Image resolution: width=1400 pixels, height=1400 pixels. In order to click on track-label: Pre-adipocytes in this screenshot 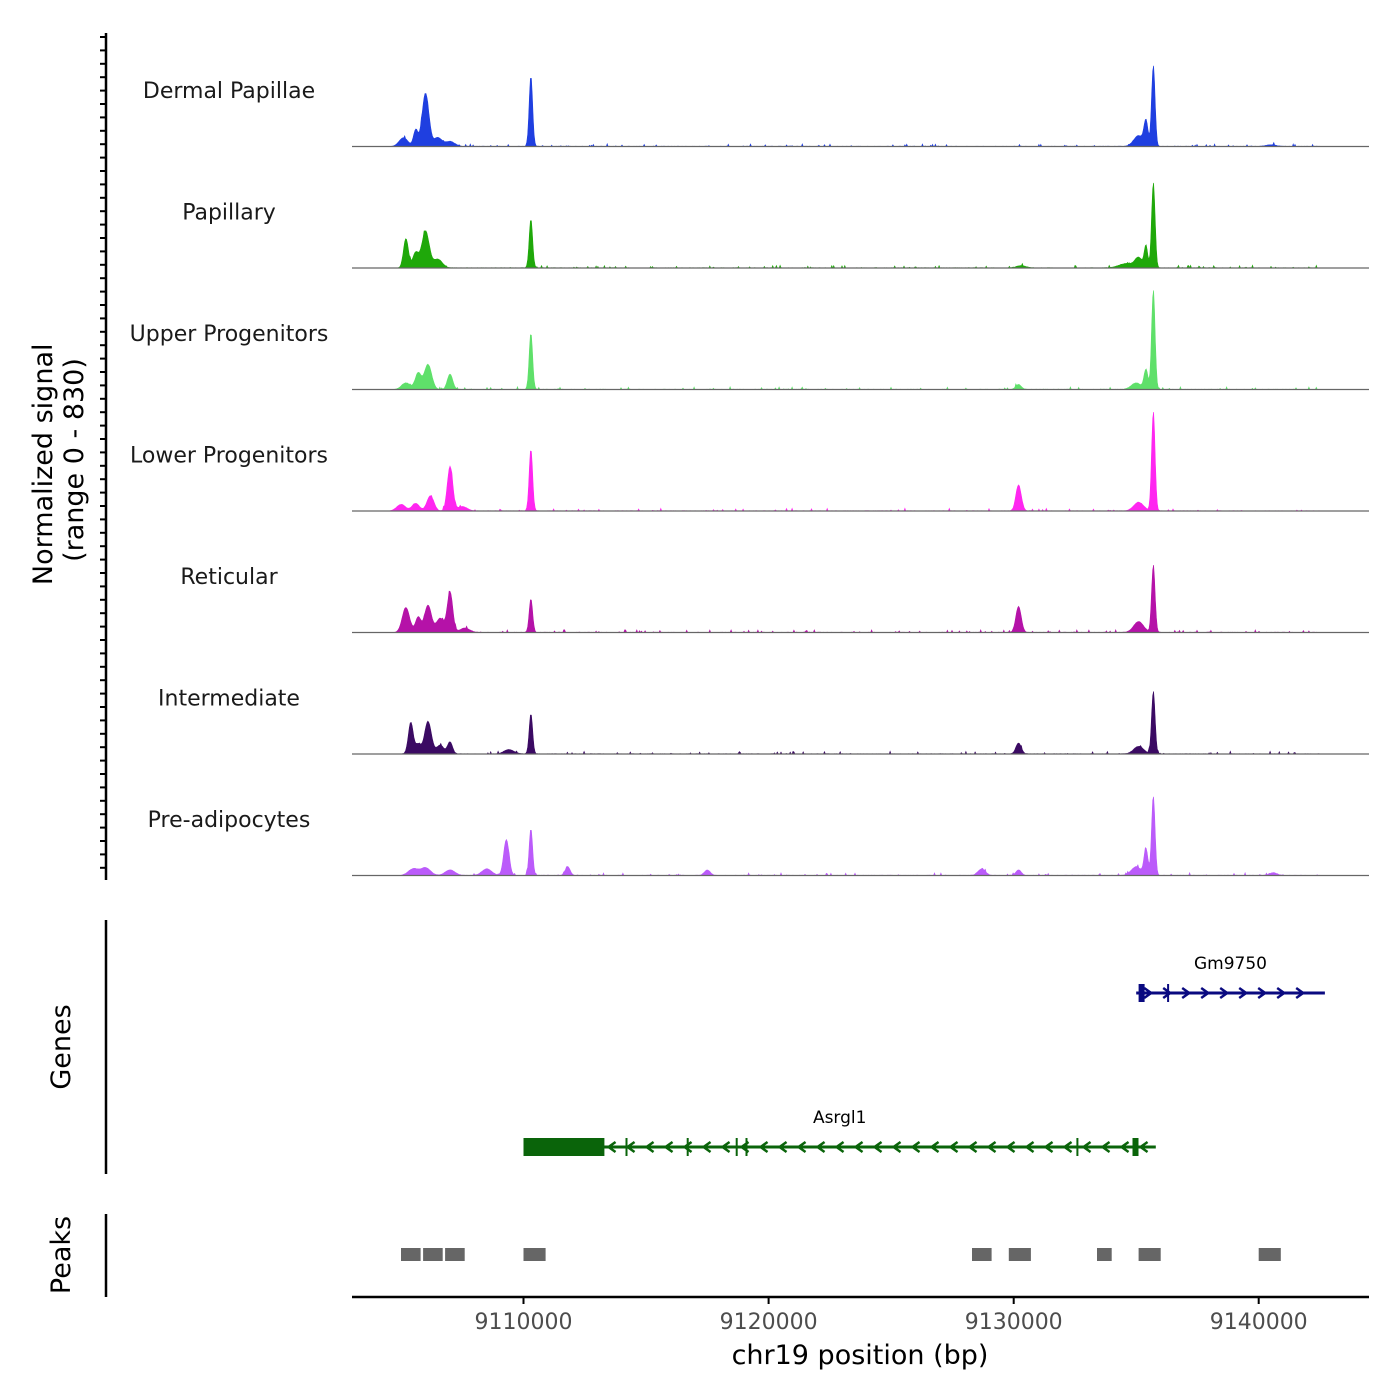, I will do `click(229, 820)`.